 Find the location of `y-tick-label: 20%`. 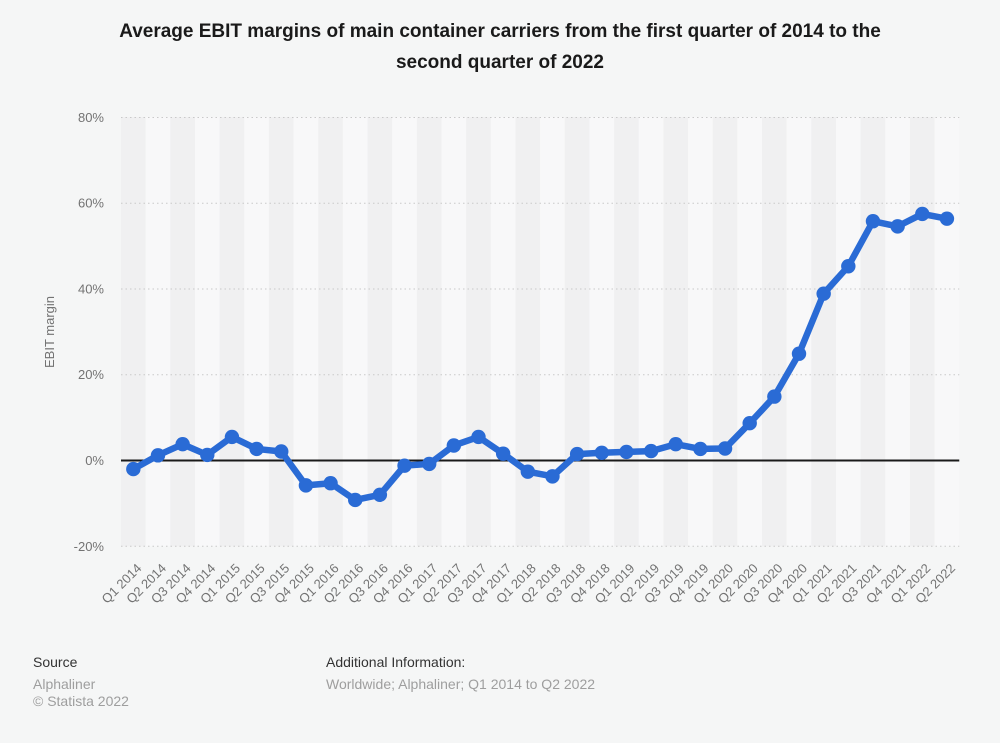

y-tick-label: 20% is located at coordinates (91, 374).